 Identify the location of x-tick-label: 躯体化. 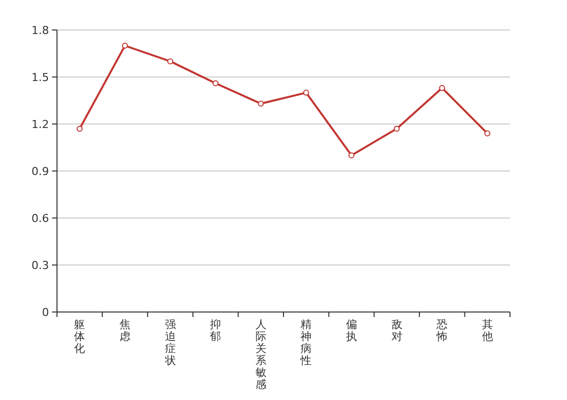
(80, 336).